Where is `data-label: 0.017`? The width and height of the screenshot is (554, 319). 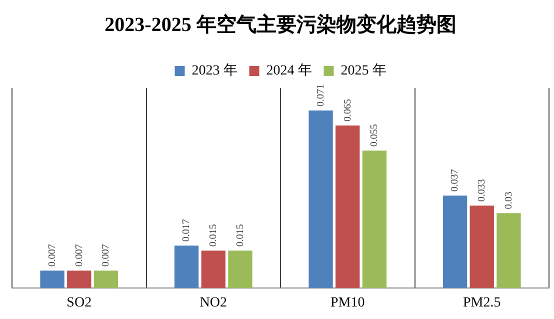 data-label: 0.017 is located at coordinates (186, 230).